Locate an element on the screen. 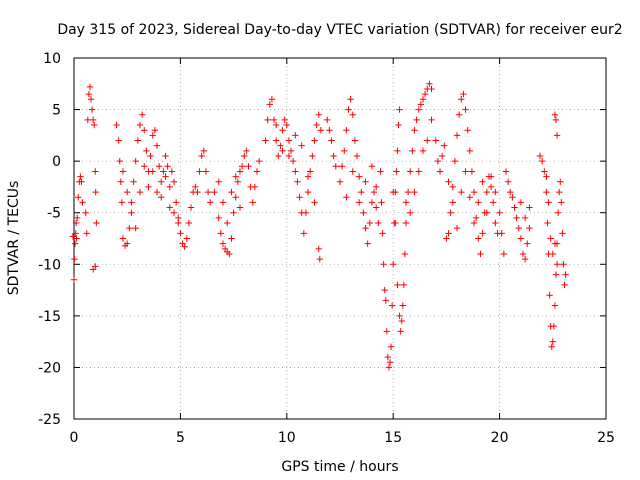 The image size is (640, 480). y-axis-label: SDTVAR / TECUs is located at coordinates (14, 238).